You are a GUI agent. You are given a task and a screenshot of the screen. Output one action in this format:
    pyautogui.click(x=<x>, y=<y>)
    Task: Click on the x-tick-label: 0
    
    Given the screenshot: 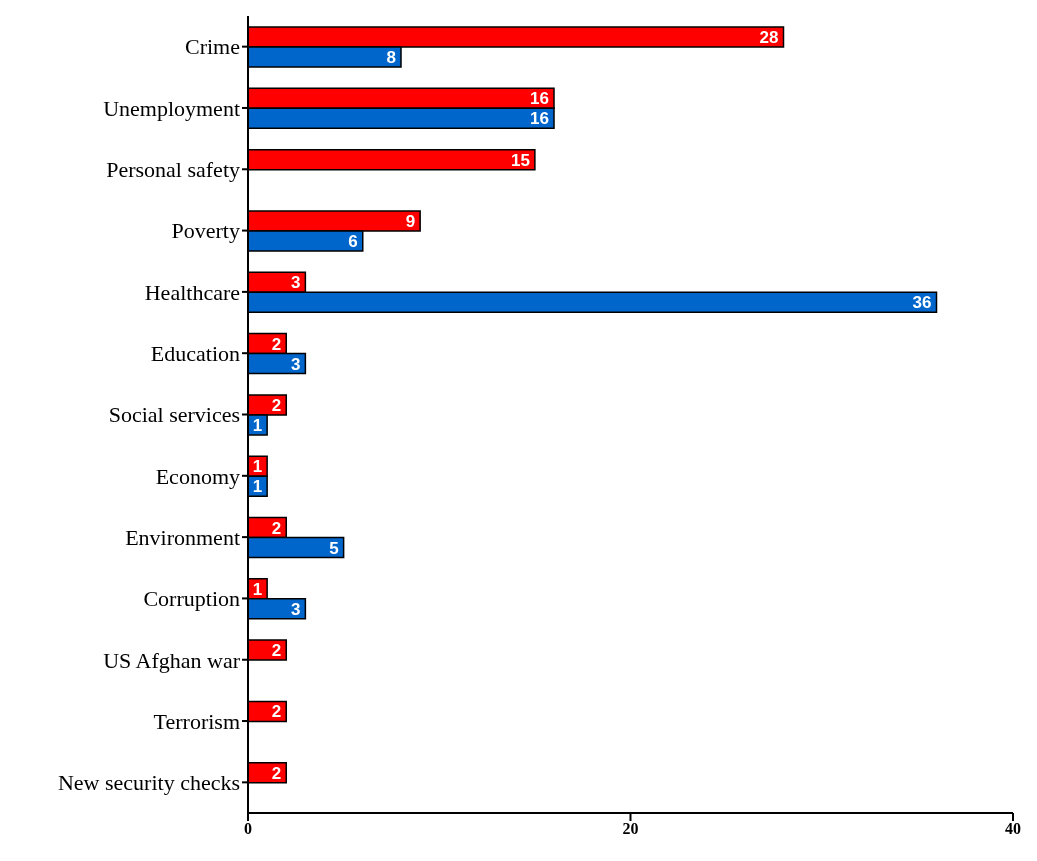 What is the action you would take?
    pyautogui.click(x=248, y=829)
    